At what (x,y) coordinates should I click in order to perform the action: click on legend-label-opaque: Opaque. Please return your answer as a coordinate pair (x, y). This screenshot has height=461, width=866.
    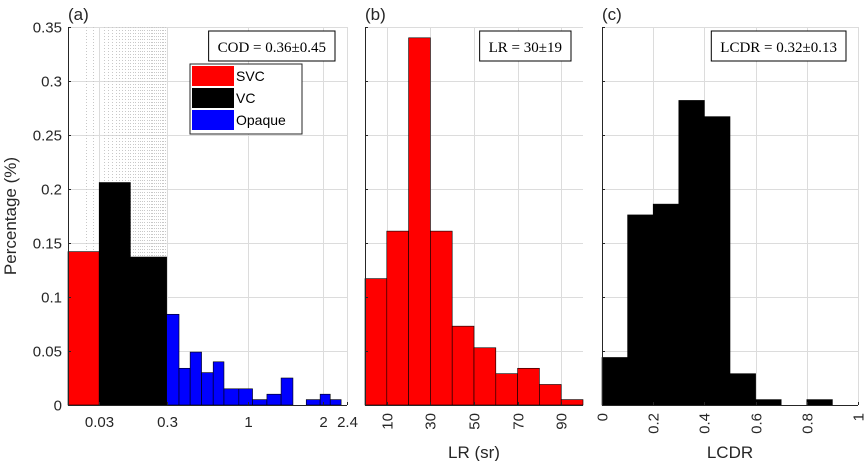
    Looking at the image, I should click on (261, 120).